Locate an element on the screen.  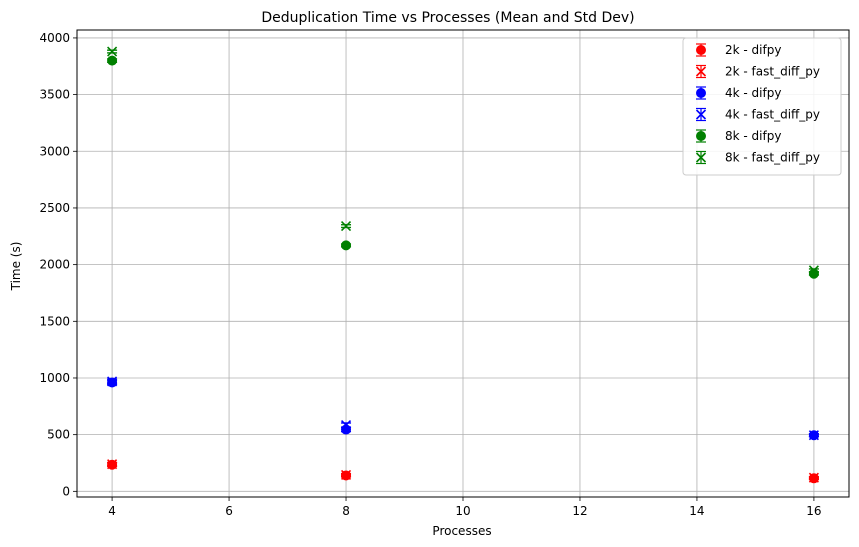
legend-label: 8k - fast_diff_py is located at coordinates (772, 158).